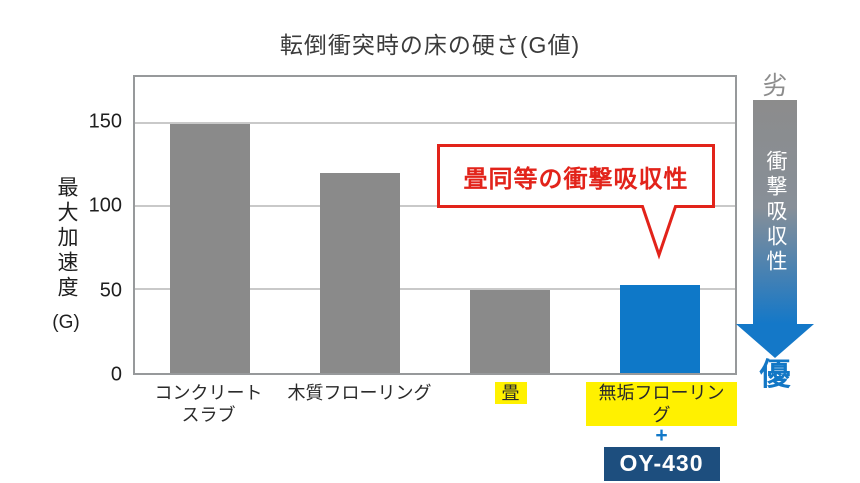 The image size is (860, 483). I want to click on y-tick-label-50: 50, so click(110, 290).